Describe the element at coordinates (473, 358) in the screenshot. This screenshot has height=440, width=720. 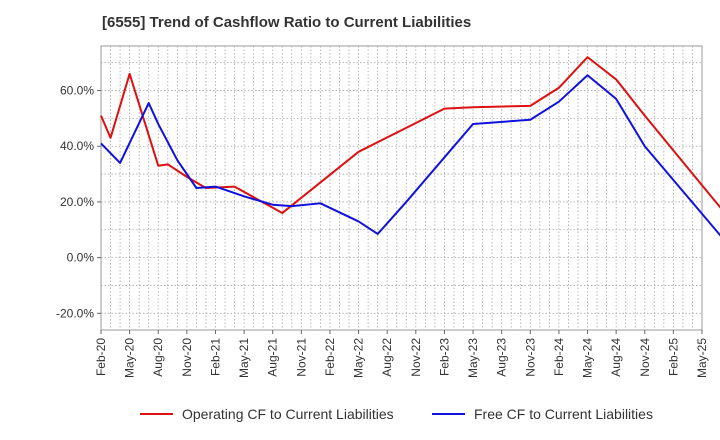
I see `x-tick-label: May-23` at that location.